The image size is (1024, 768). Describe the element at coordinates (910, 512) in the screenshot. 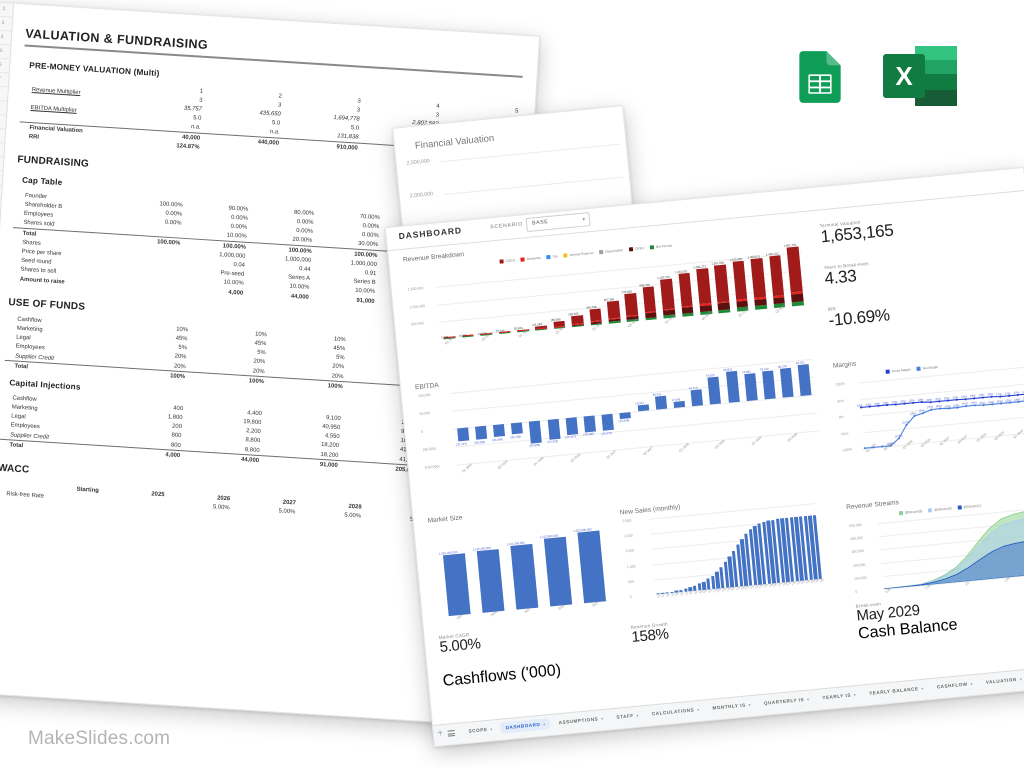

I see `legend-item: @Stream(3)` at that location.